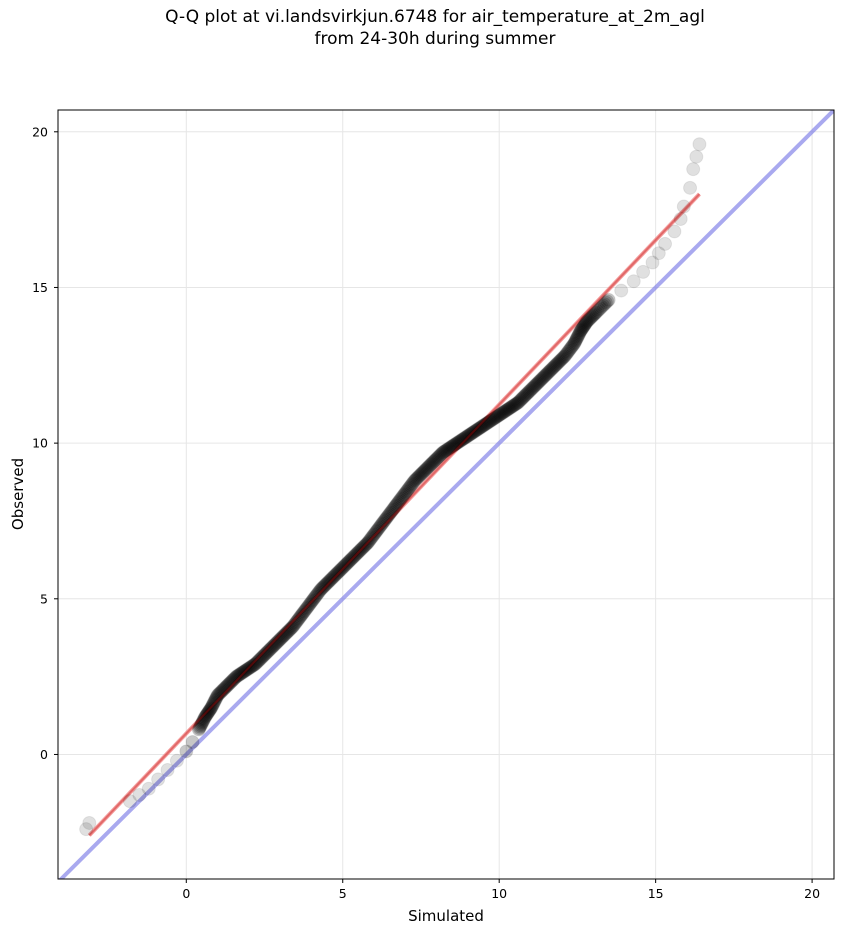 This screenshot has width=843, height=934. I want to click on title-line-2: from 24-30h during summer, so click(435, 39).